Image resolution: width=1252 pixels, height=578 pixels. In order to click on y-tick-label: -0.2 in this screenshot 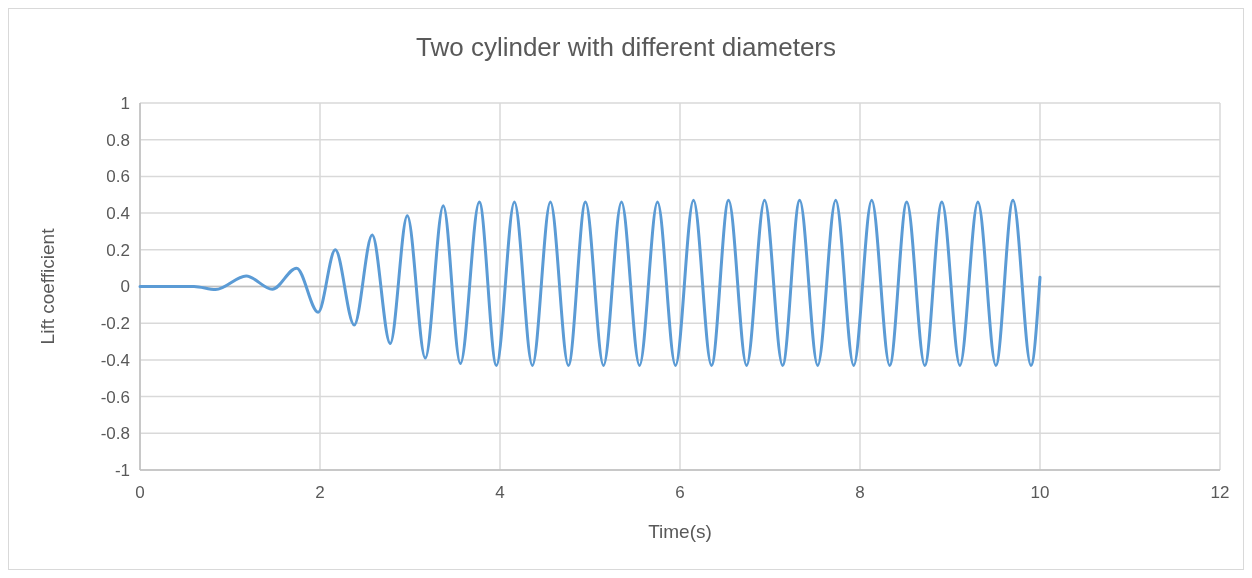, I will do `click(115, 324)`.